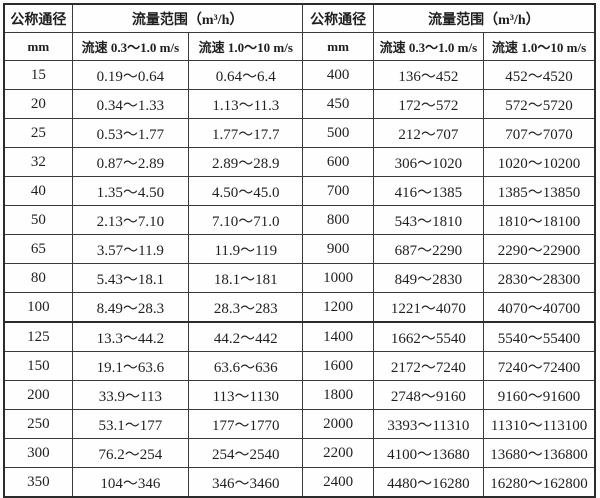 This screenshot has width=600, height=498. Describe the element at coordinates (539, 75) in the screenshot. I see `high-speed-range-cell: 452～4520` at that location.